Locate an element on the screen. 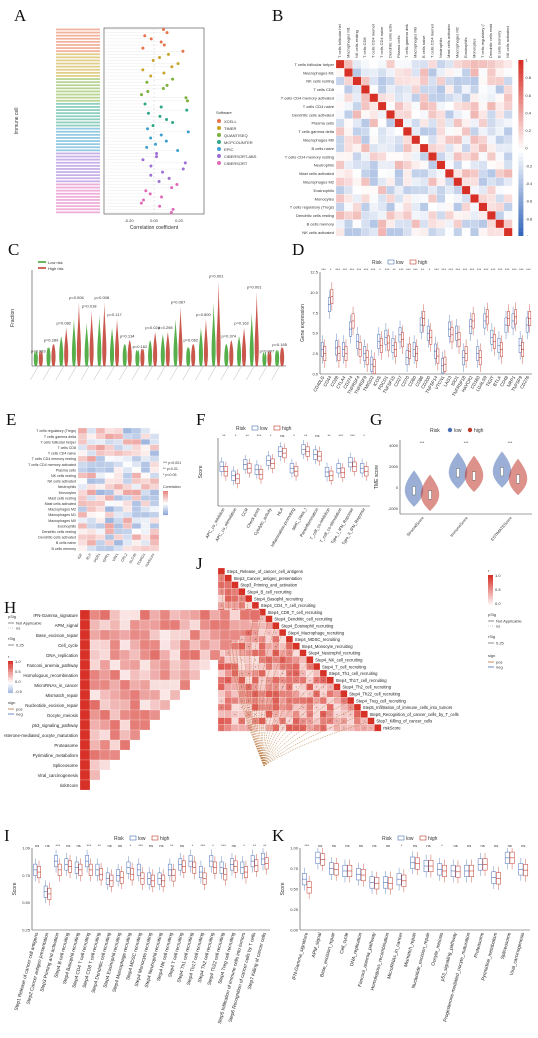 The image size is (538, 1038). x-tick-mark is located at coordinates (250, 373).